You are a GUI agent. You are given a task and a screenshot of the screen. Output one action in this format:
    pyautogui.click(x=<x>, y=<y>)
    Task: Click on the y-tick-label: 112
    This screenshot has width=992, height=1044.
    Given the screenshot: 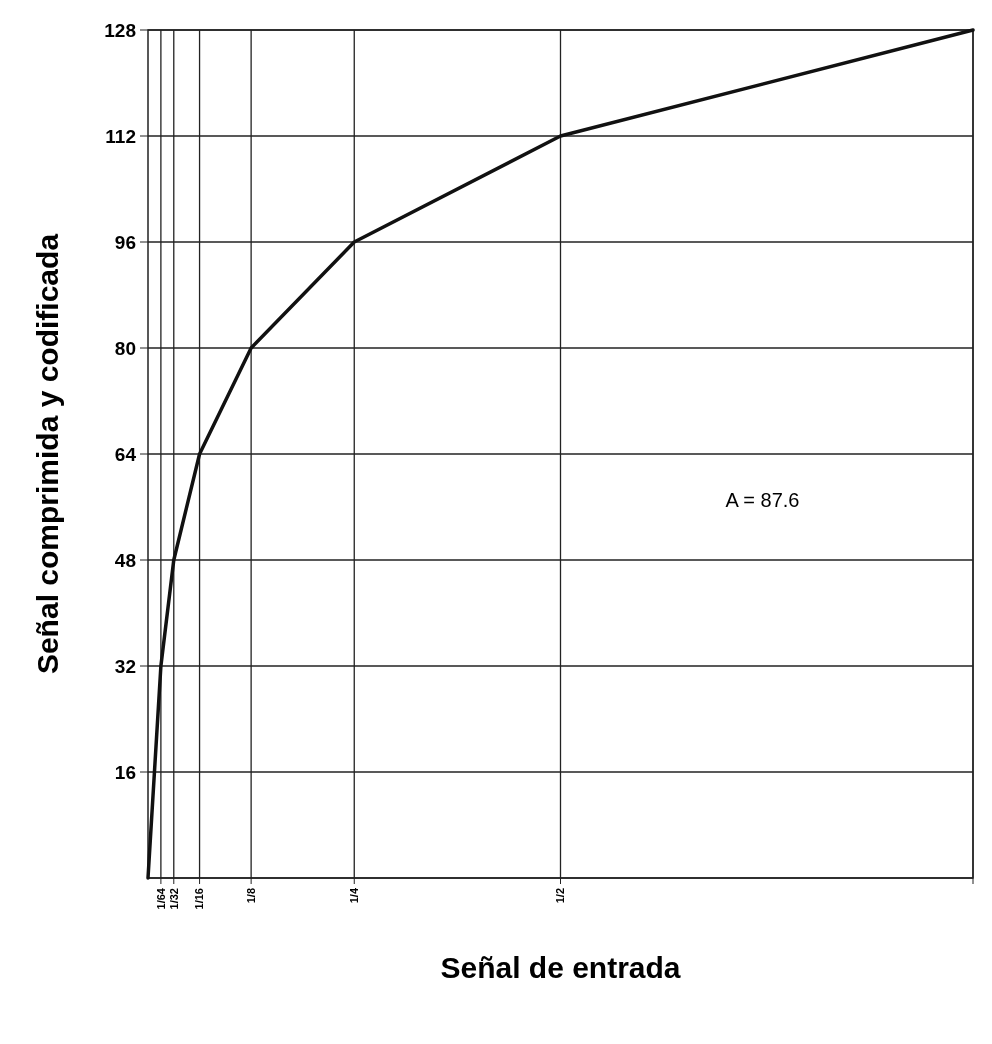 What is the action you would take?
    pyautogui.click(x=120, y=136)
    